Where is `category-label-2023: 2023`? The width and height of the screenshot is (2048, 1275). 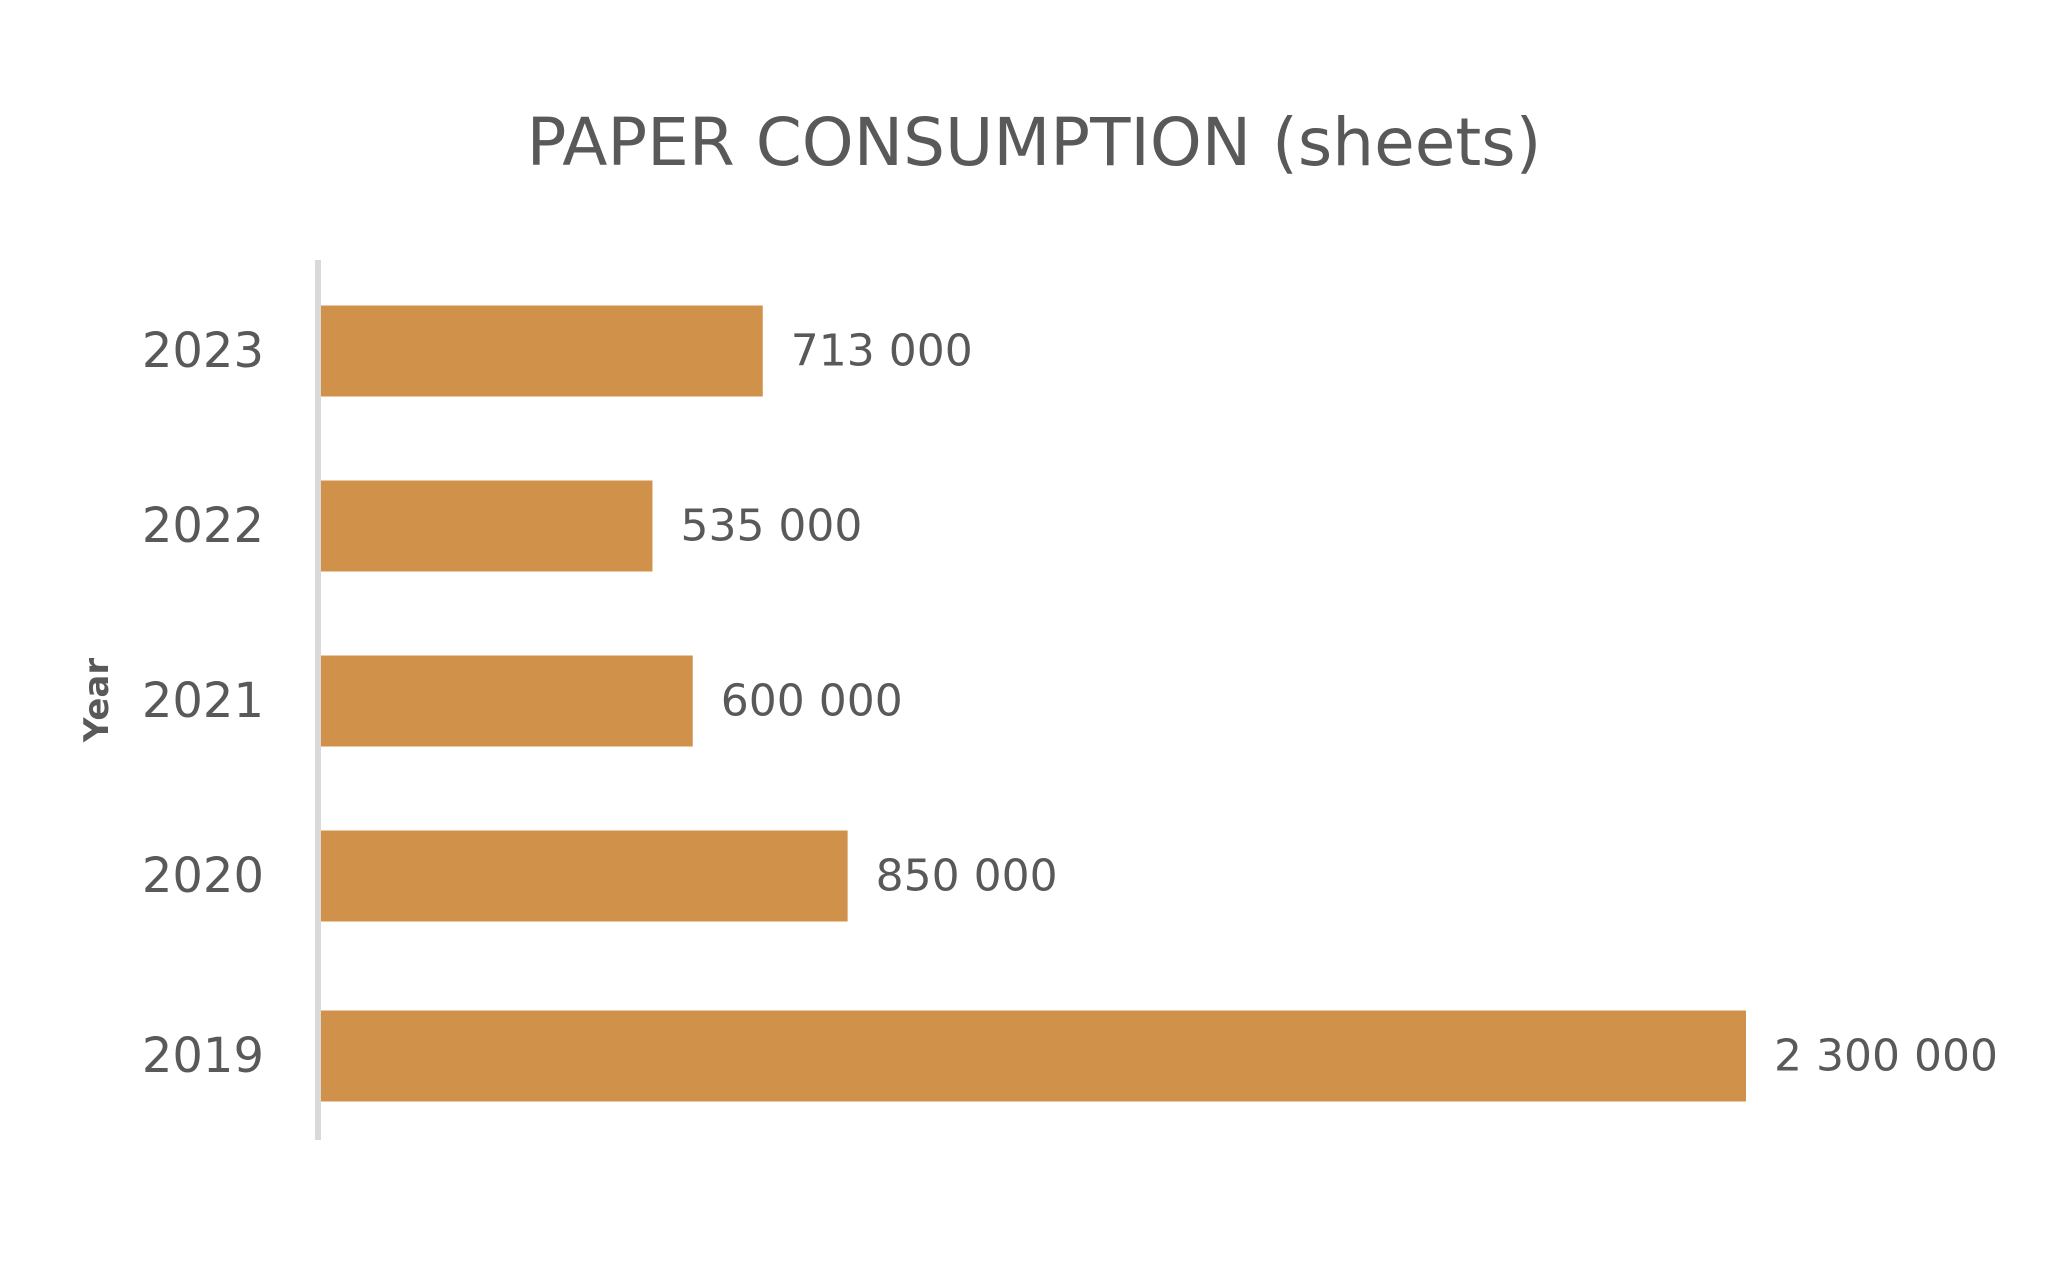
category-label-2023: 2023 is located at coordinates (203, 351).